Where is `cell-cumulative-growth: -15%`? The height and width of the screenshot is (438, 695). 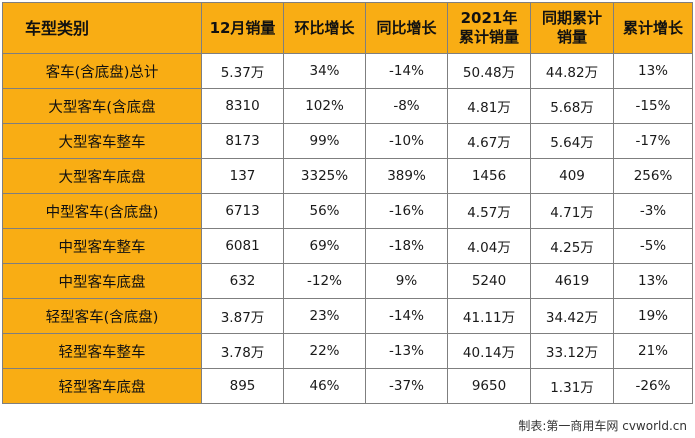
cell-cumulative-growth: -15% is located at coordinates (653, 106).